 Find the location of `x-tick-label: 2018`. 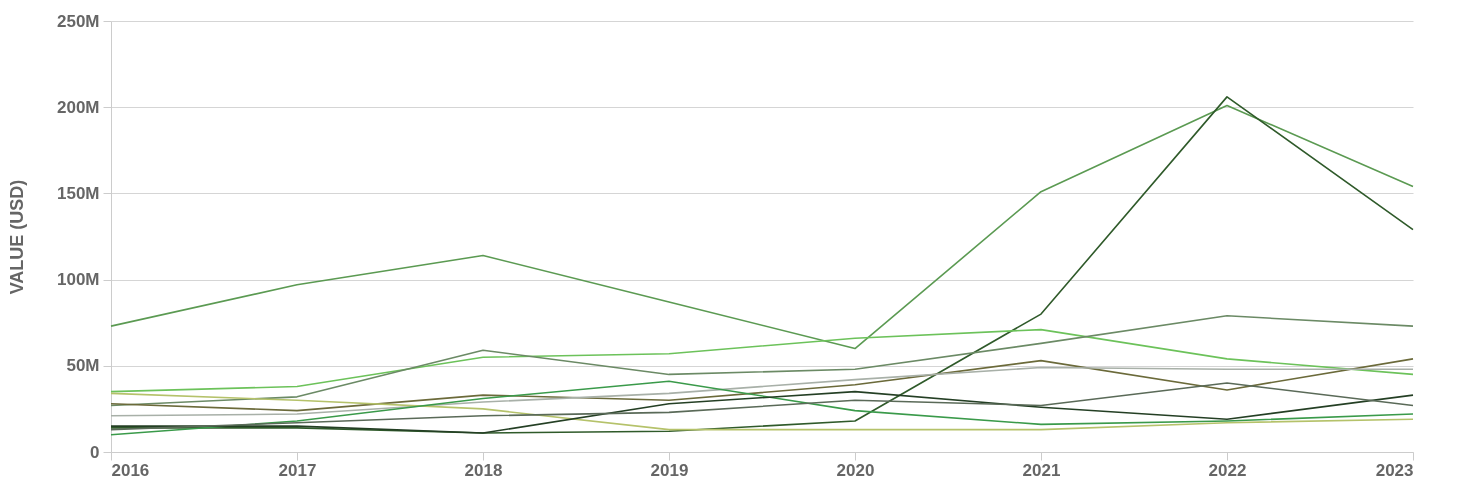

x-tick-label: 2018 is located at coordinates (483, 470).